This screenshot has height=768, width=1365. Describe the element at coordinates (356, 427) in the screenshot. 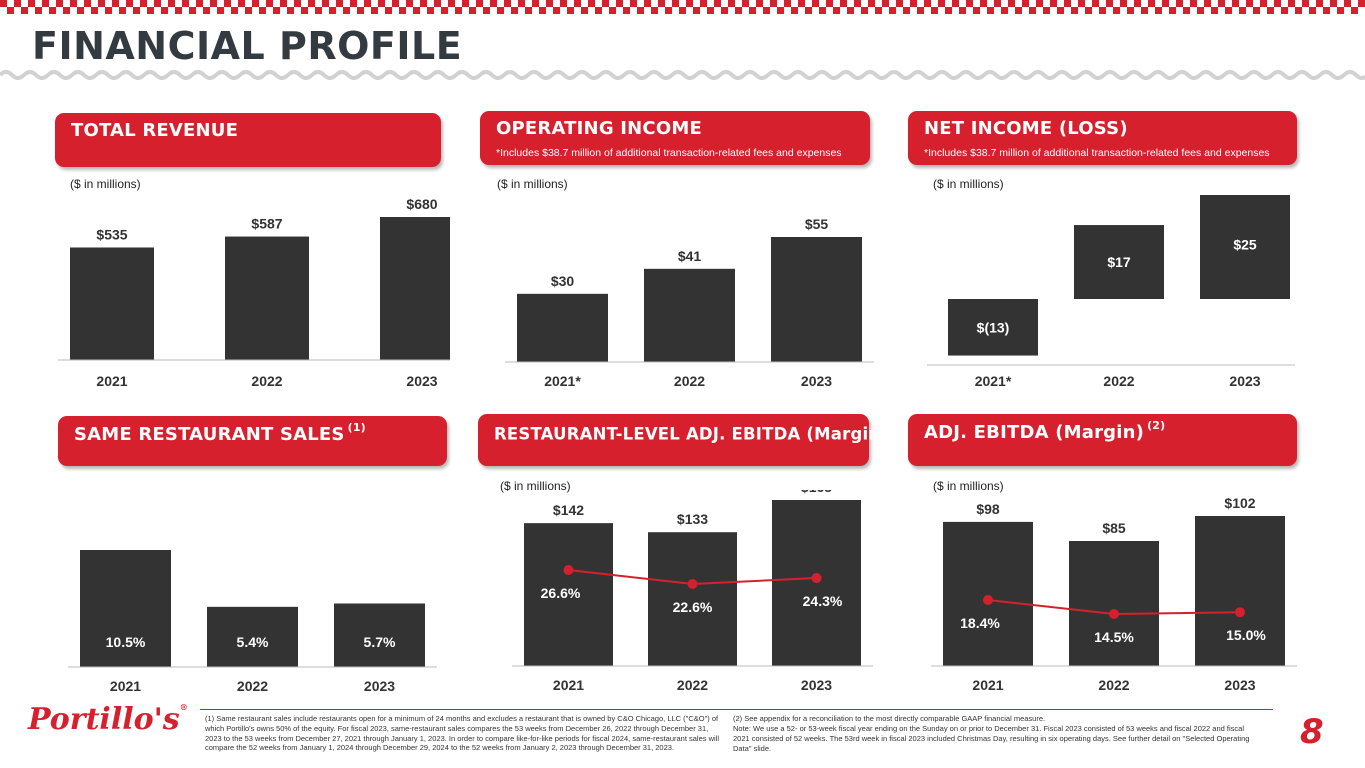

I see `same-restaurant-sales-footnote-ref: (1)` at that location.